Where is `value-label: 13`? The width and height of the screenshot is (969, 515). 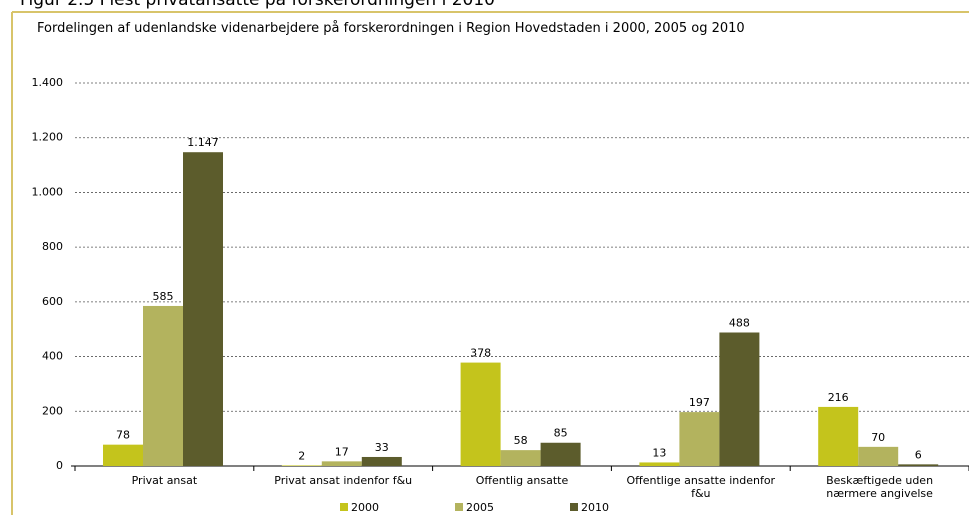
value-label: 13 is located at coordinates (659, 452).